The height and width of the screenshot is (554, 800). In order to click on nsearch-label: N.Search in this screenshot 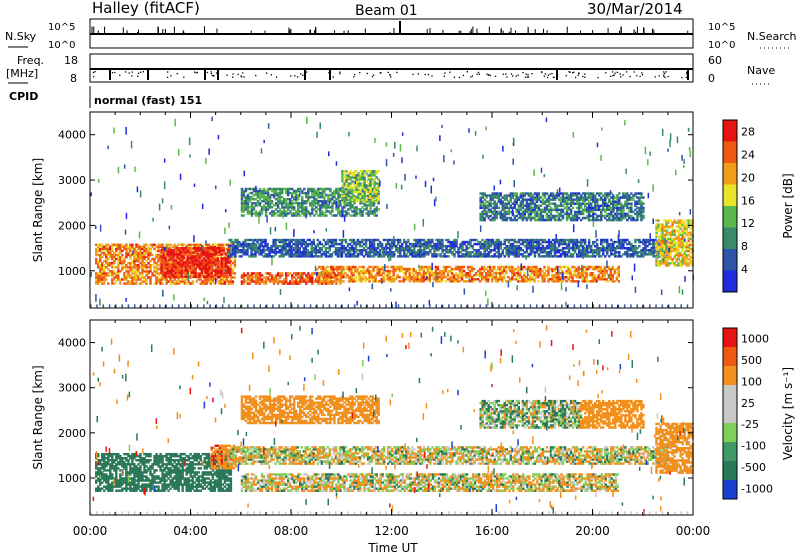, I will do `click(772, 36)`.